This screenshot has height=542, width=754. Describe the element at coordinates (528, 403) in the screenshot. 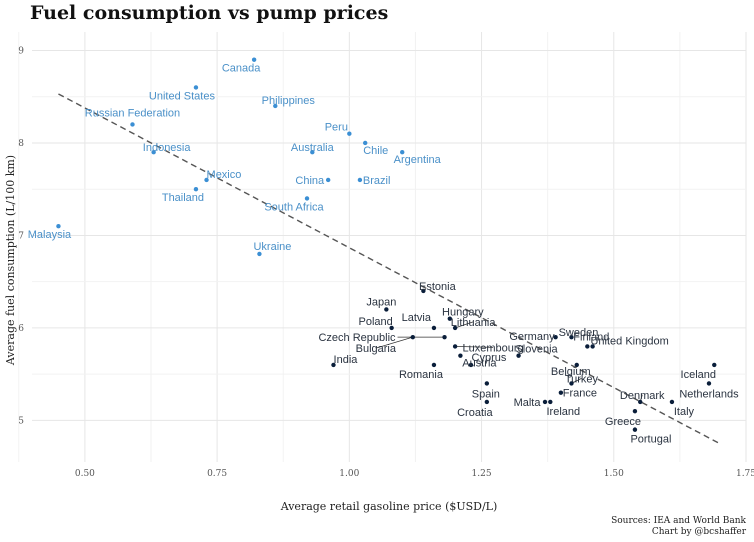

I see `label-malta: Malta` at that location.